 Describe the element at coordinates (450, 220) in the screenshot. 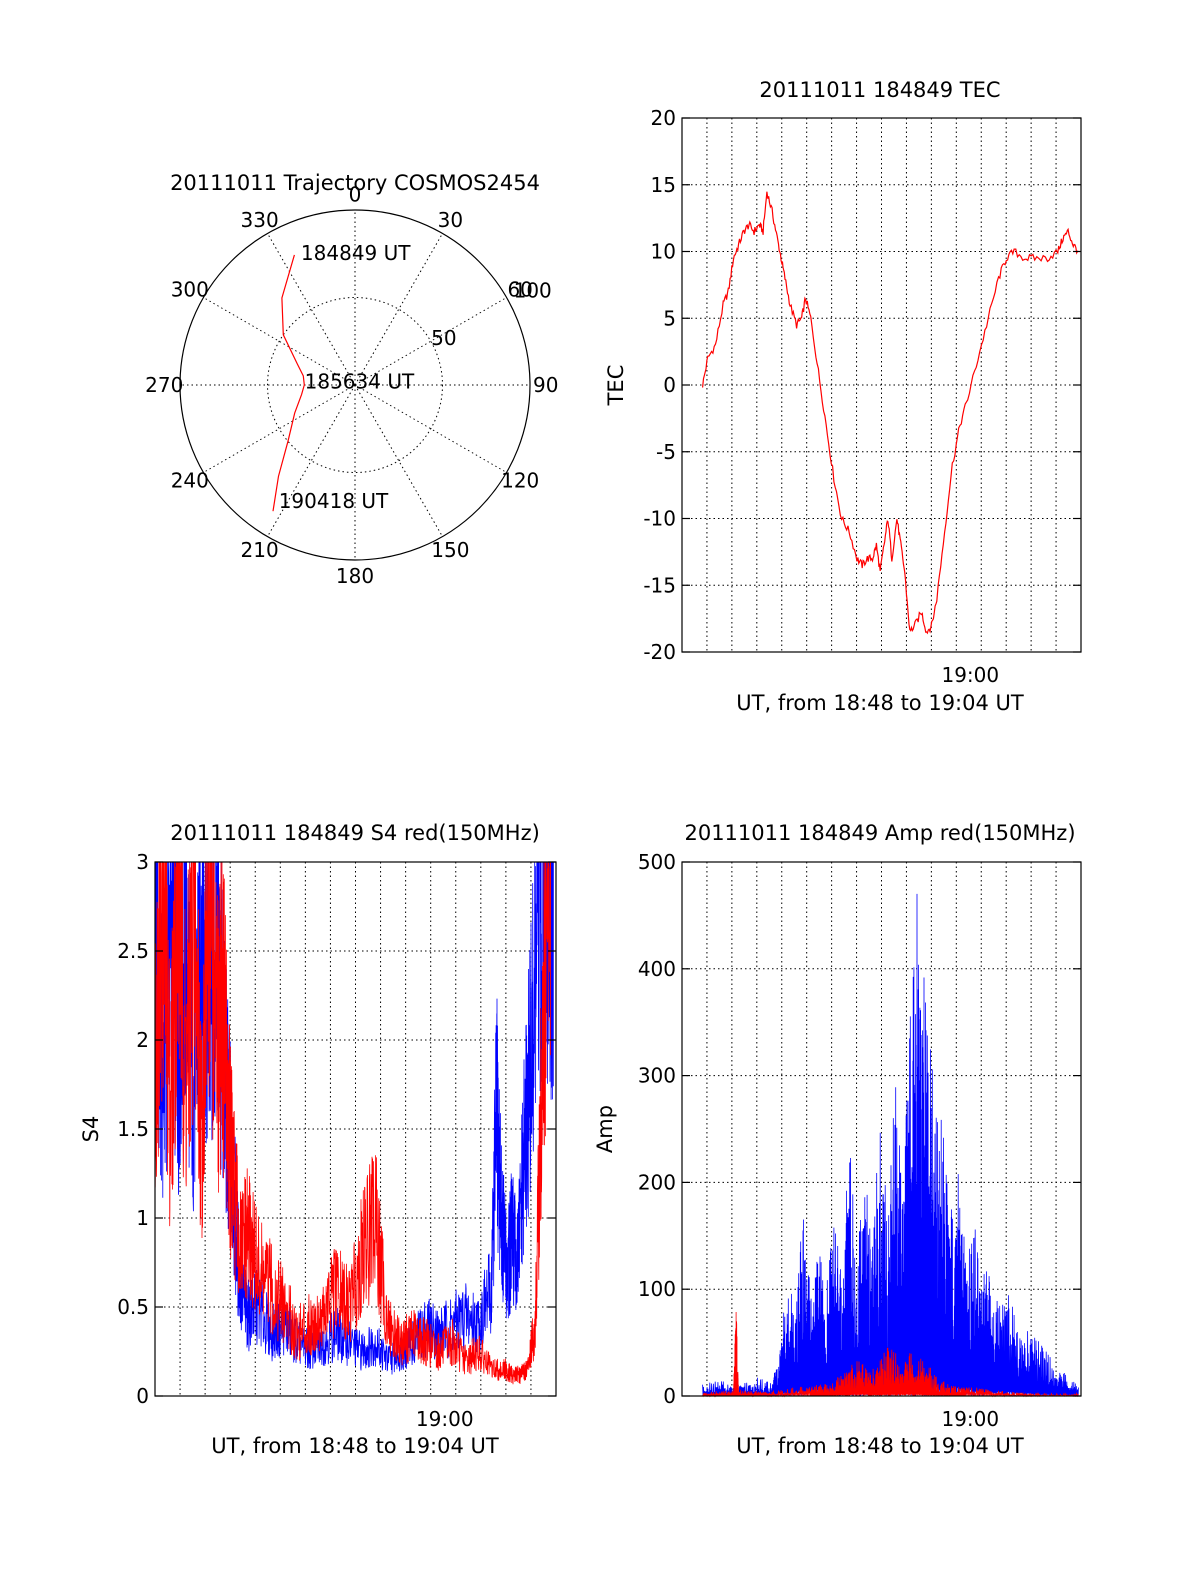

I see `polar-angle-tick-label: 30` at that location.